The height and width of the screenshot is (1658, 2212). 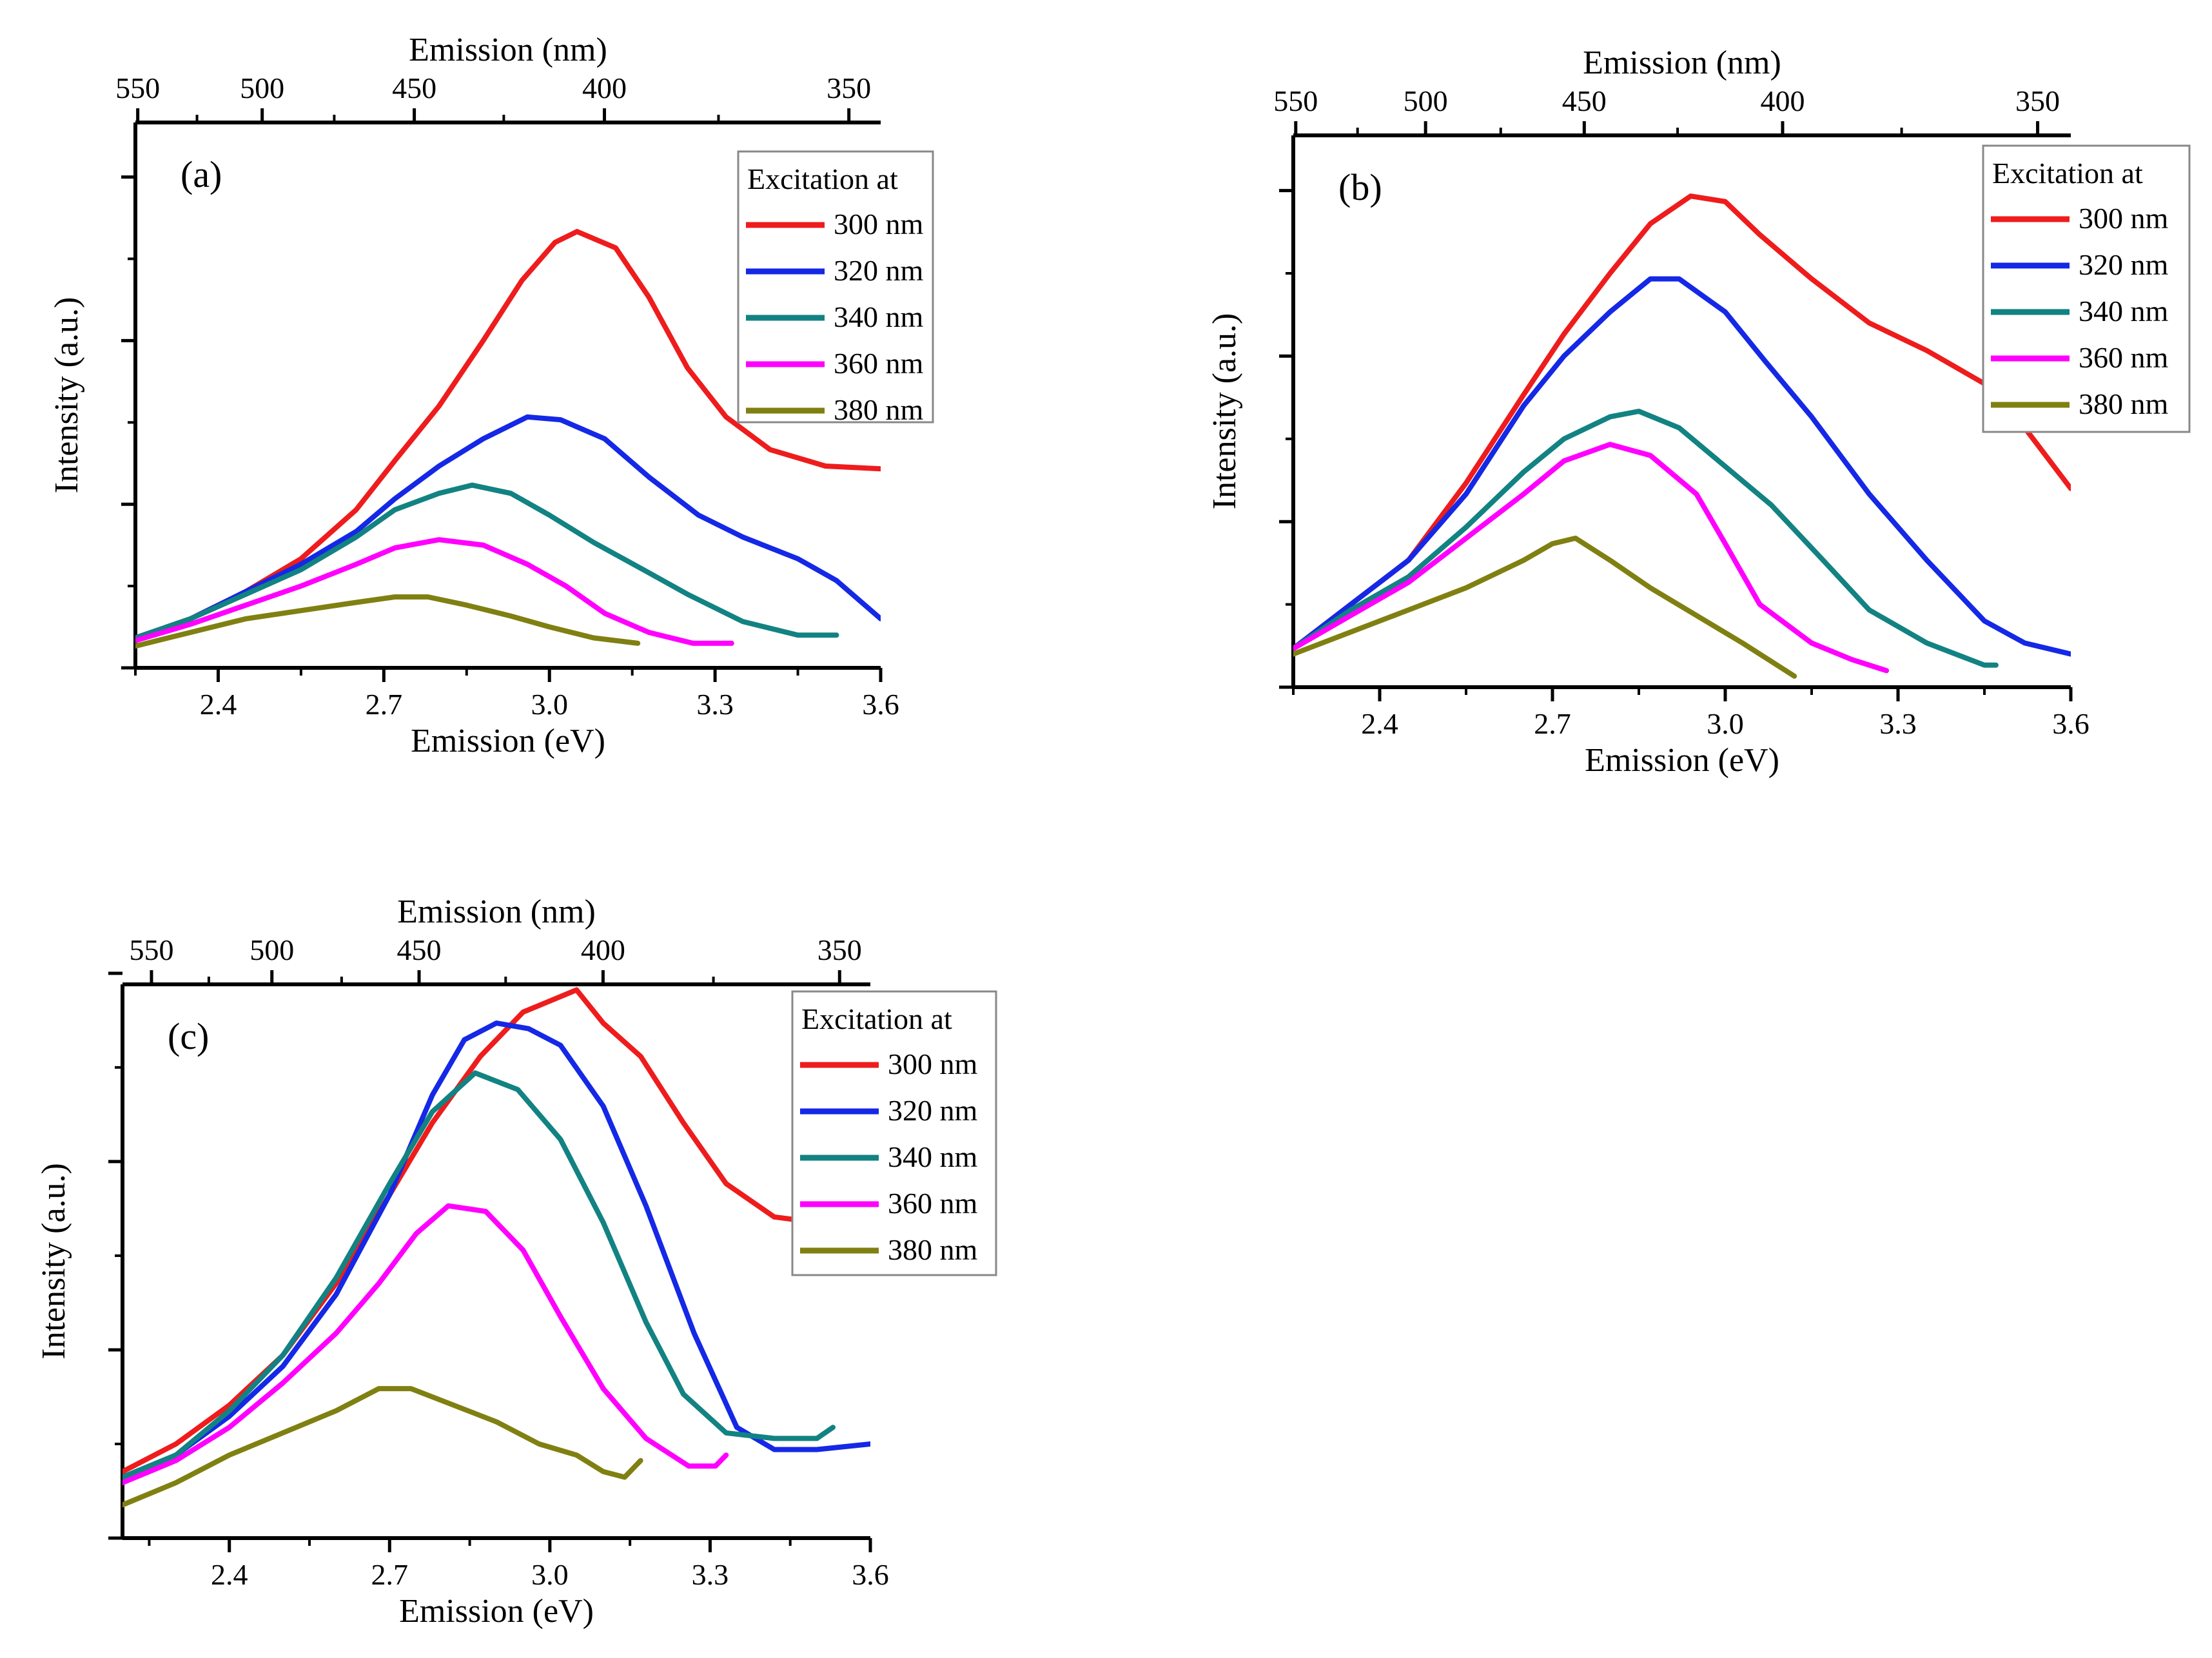 I want to click on panel-label: (b), so click(x=1360, y=187).